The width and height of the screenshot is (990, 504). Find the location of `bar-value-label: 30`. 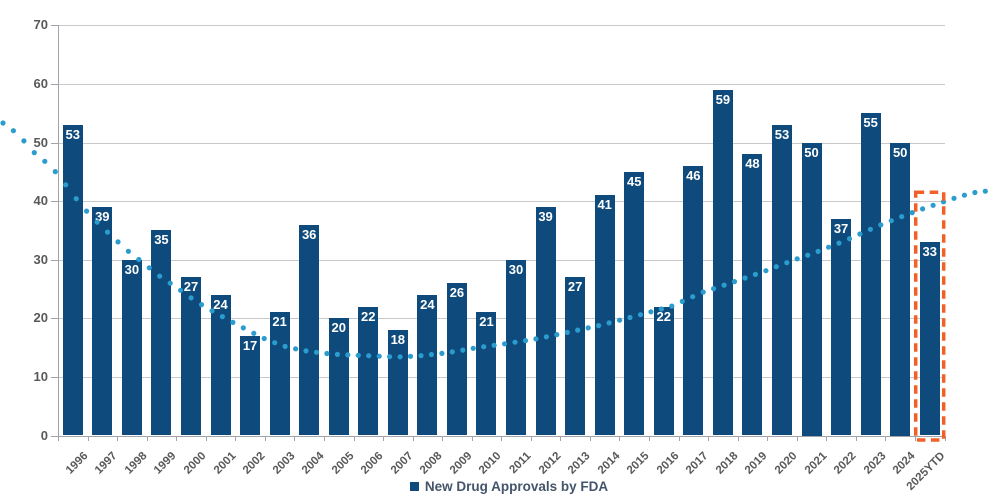

bar-value-label: 30 is located at coordinates (132, 269).